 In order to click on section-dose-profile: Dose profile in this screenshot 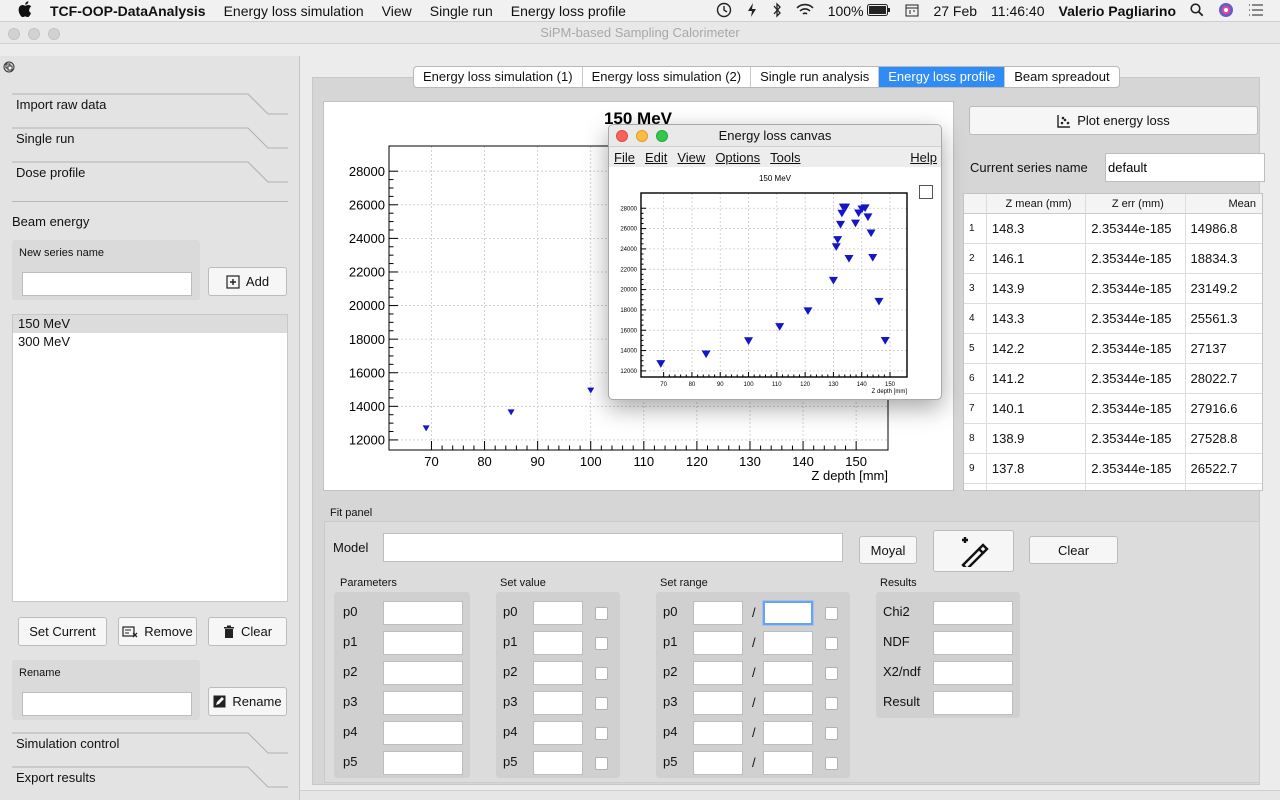, I will do `click(150, 176)`.